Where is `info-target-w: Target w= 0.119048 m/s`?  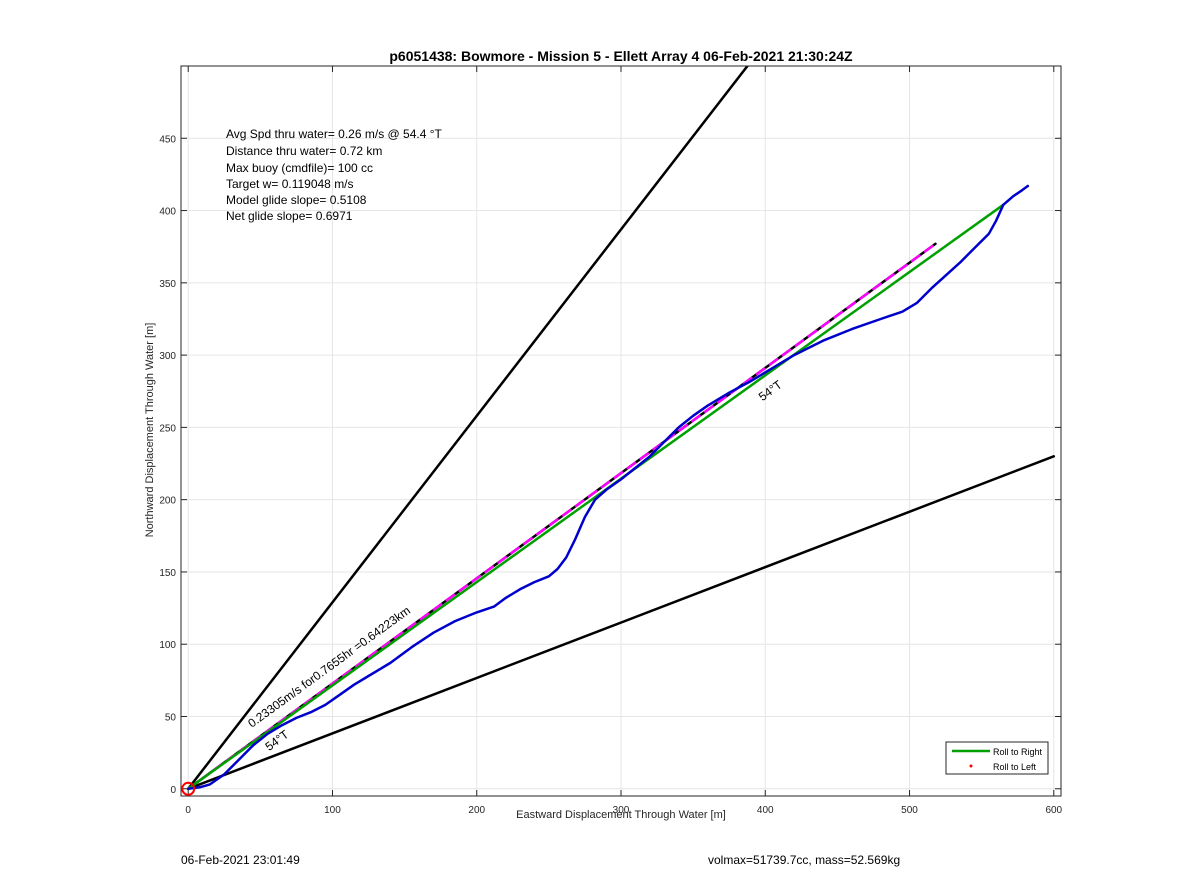
info-target-w: Target w= 0.119048 m/s is located at coordinates (290, 184).